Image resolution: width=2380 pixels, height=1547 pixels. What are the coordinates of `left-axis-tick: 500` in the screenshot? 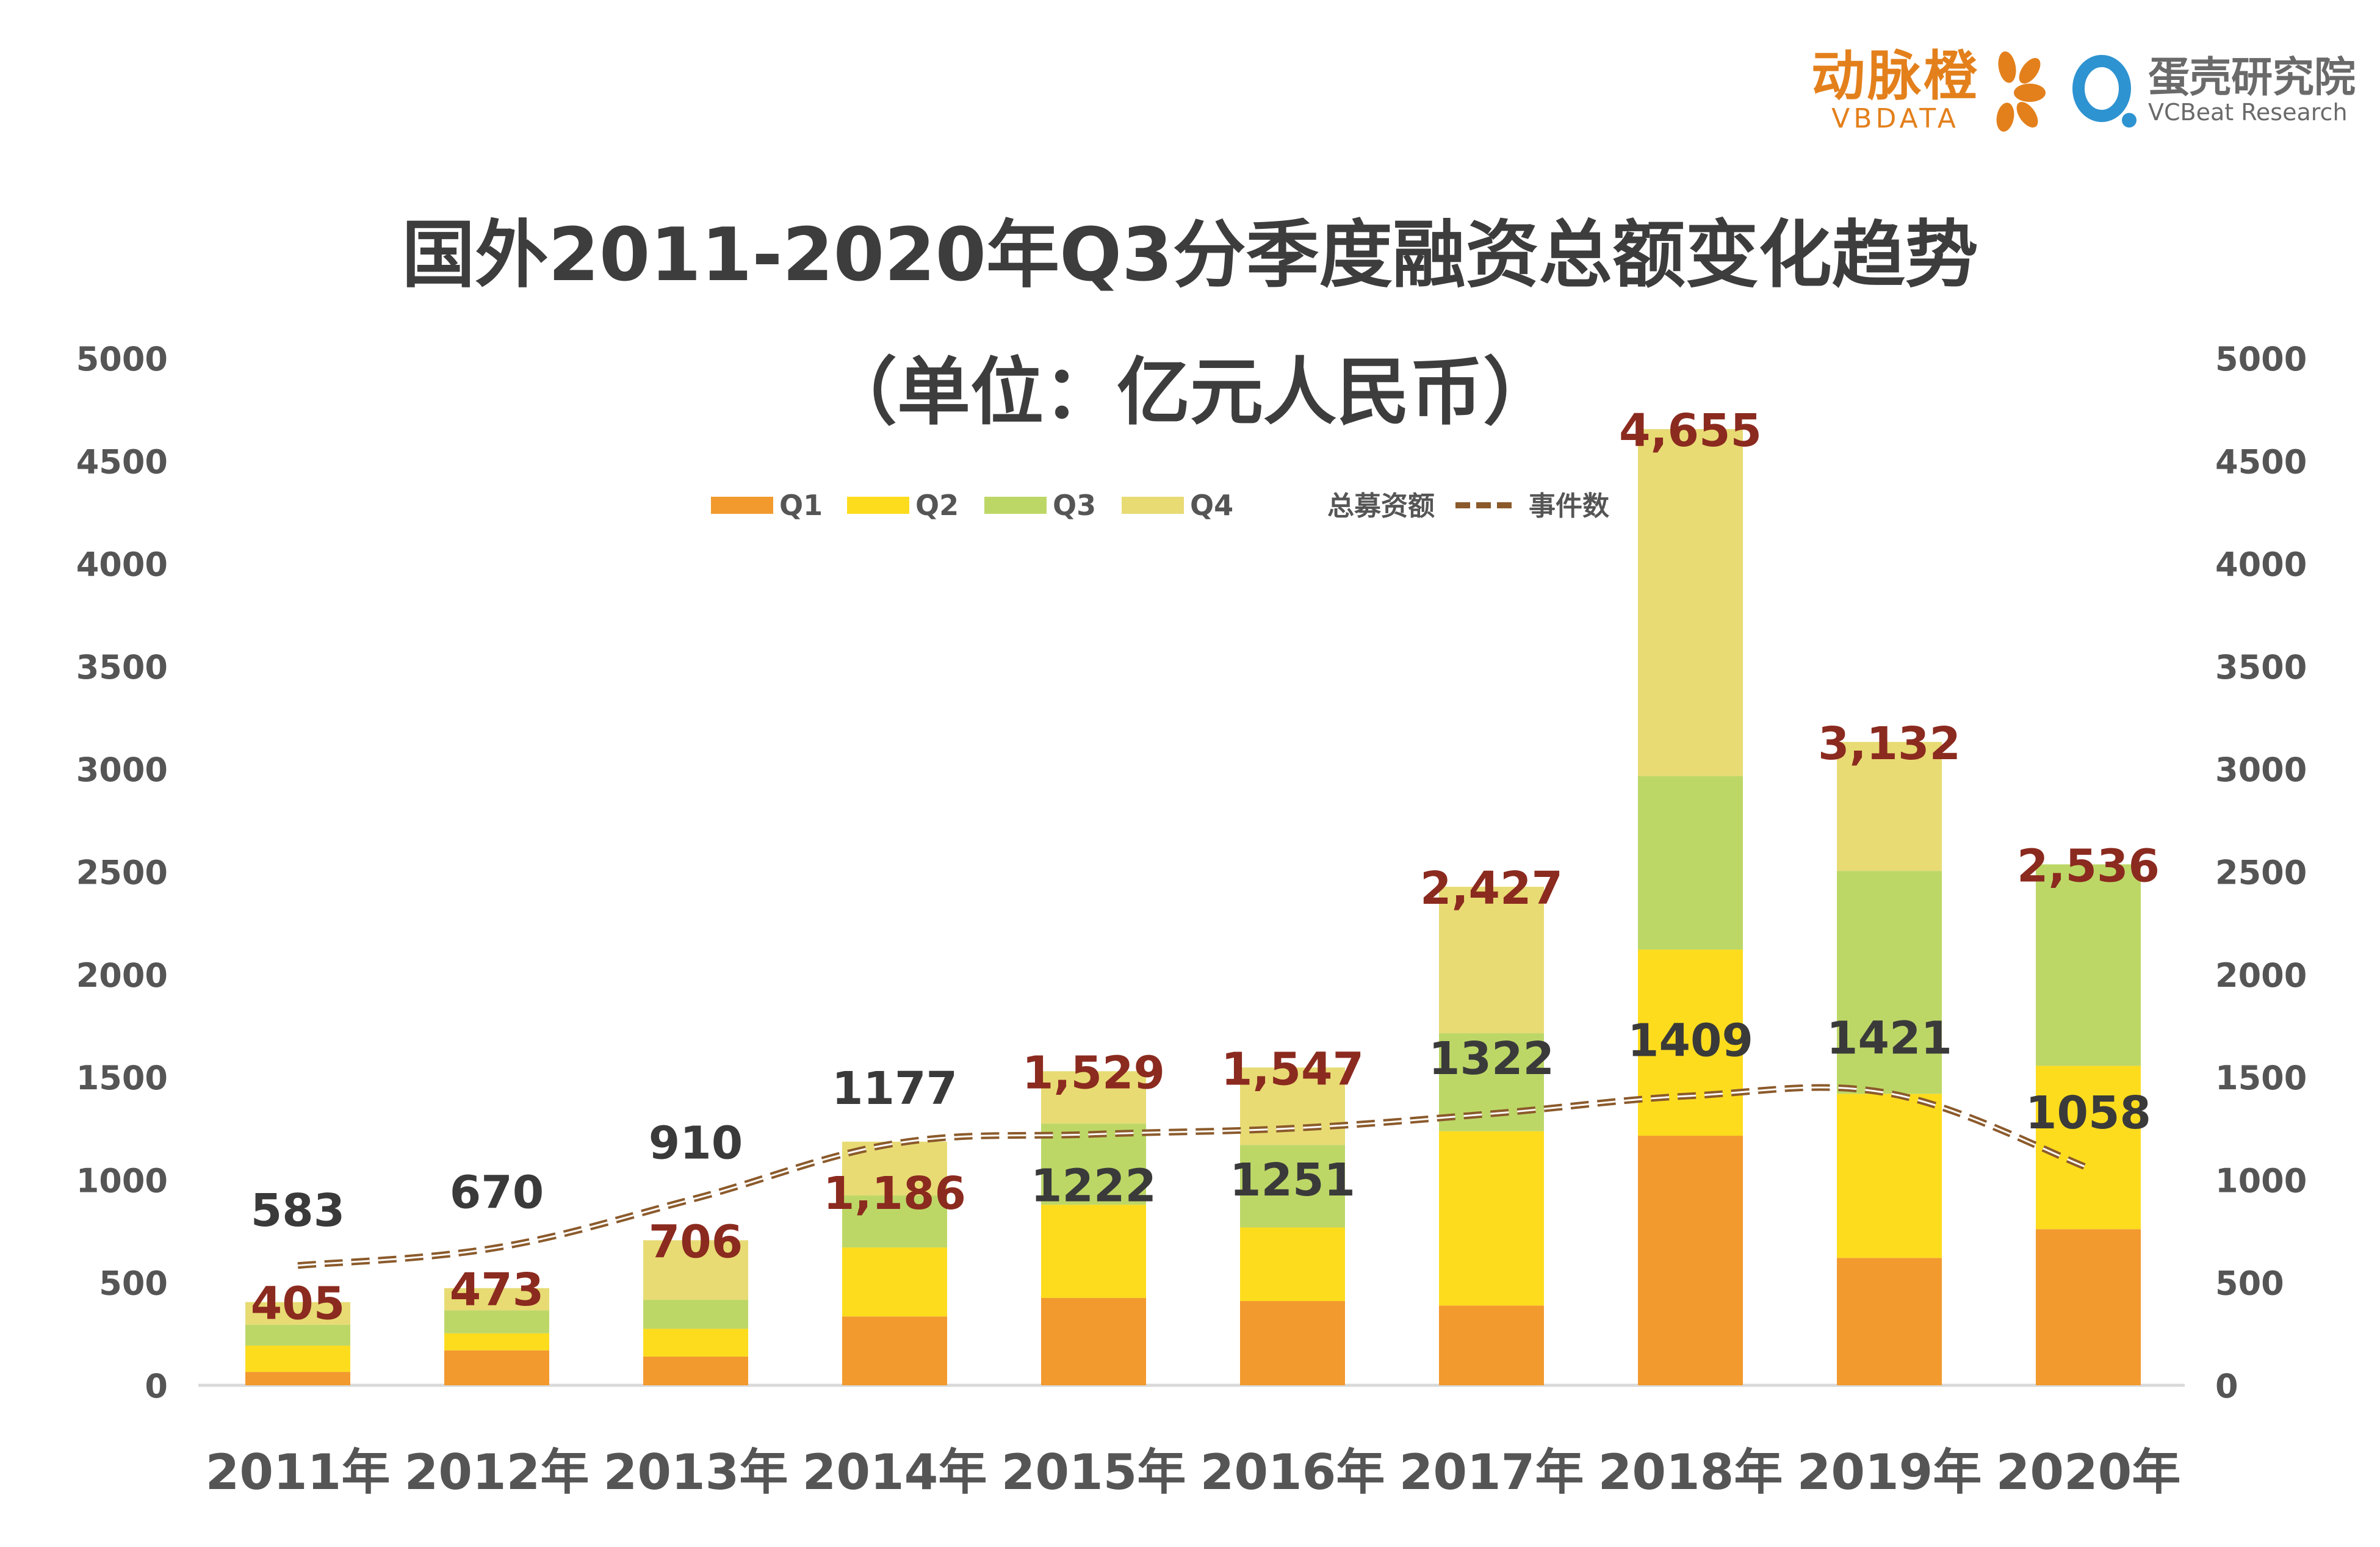 It's located at (133, 1284).